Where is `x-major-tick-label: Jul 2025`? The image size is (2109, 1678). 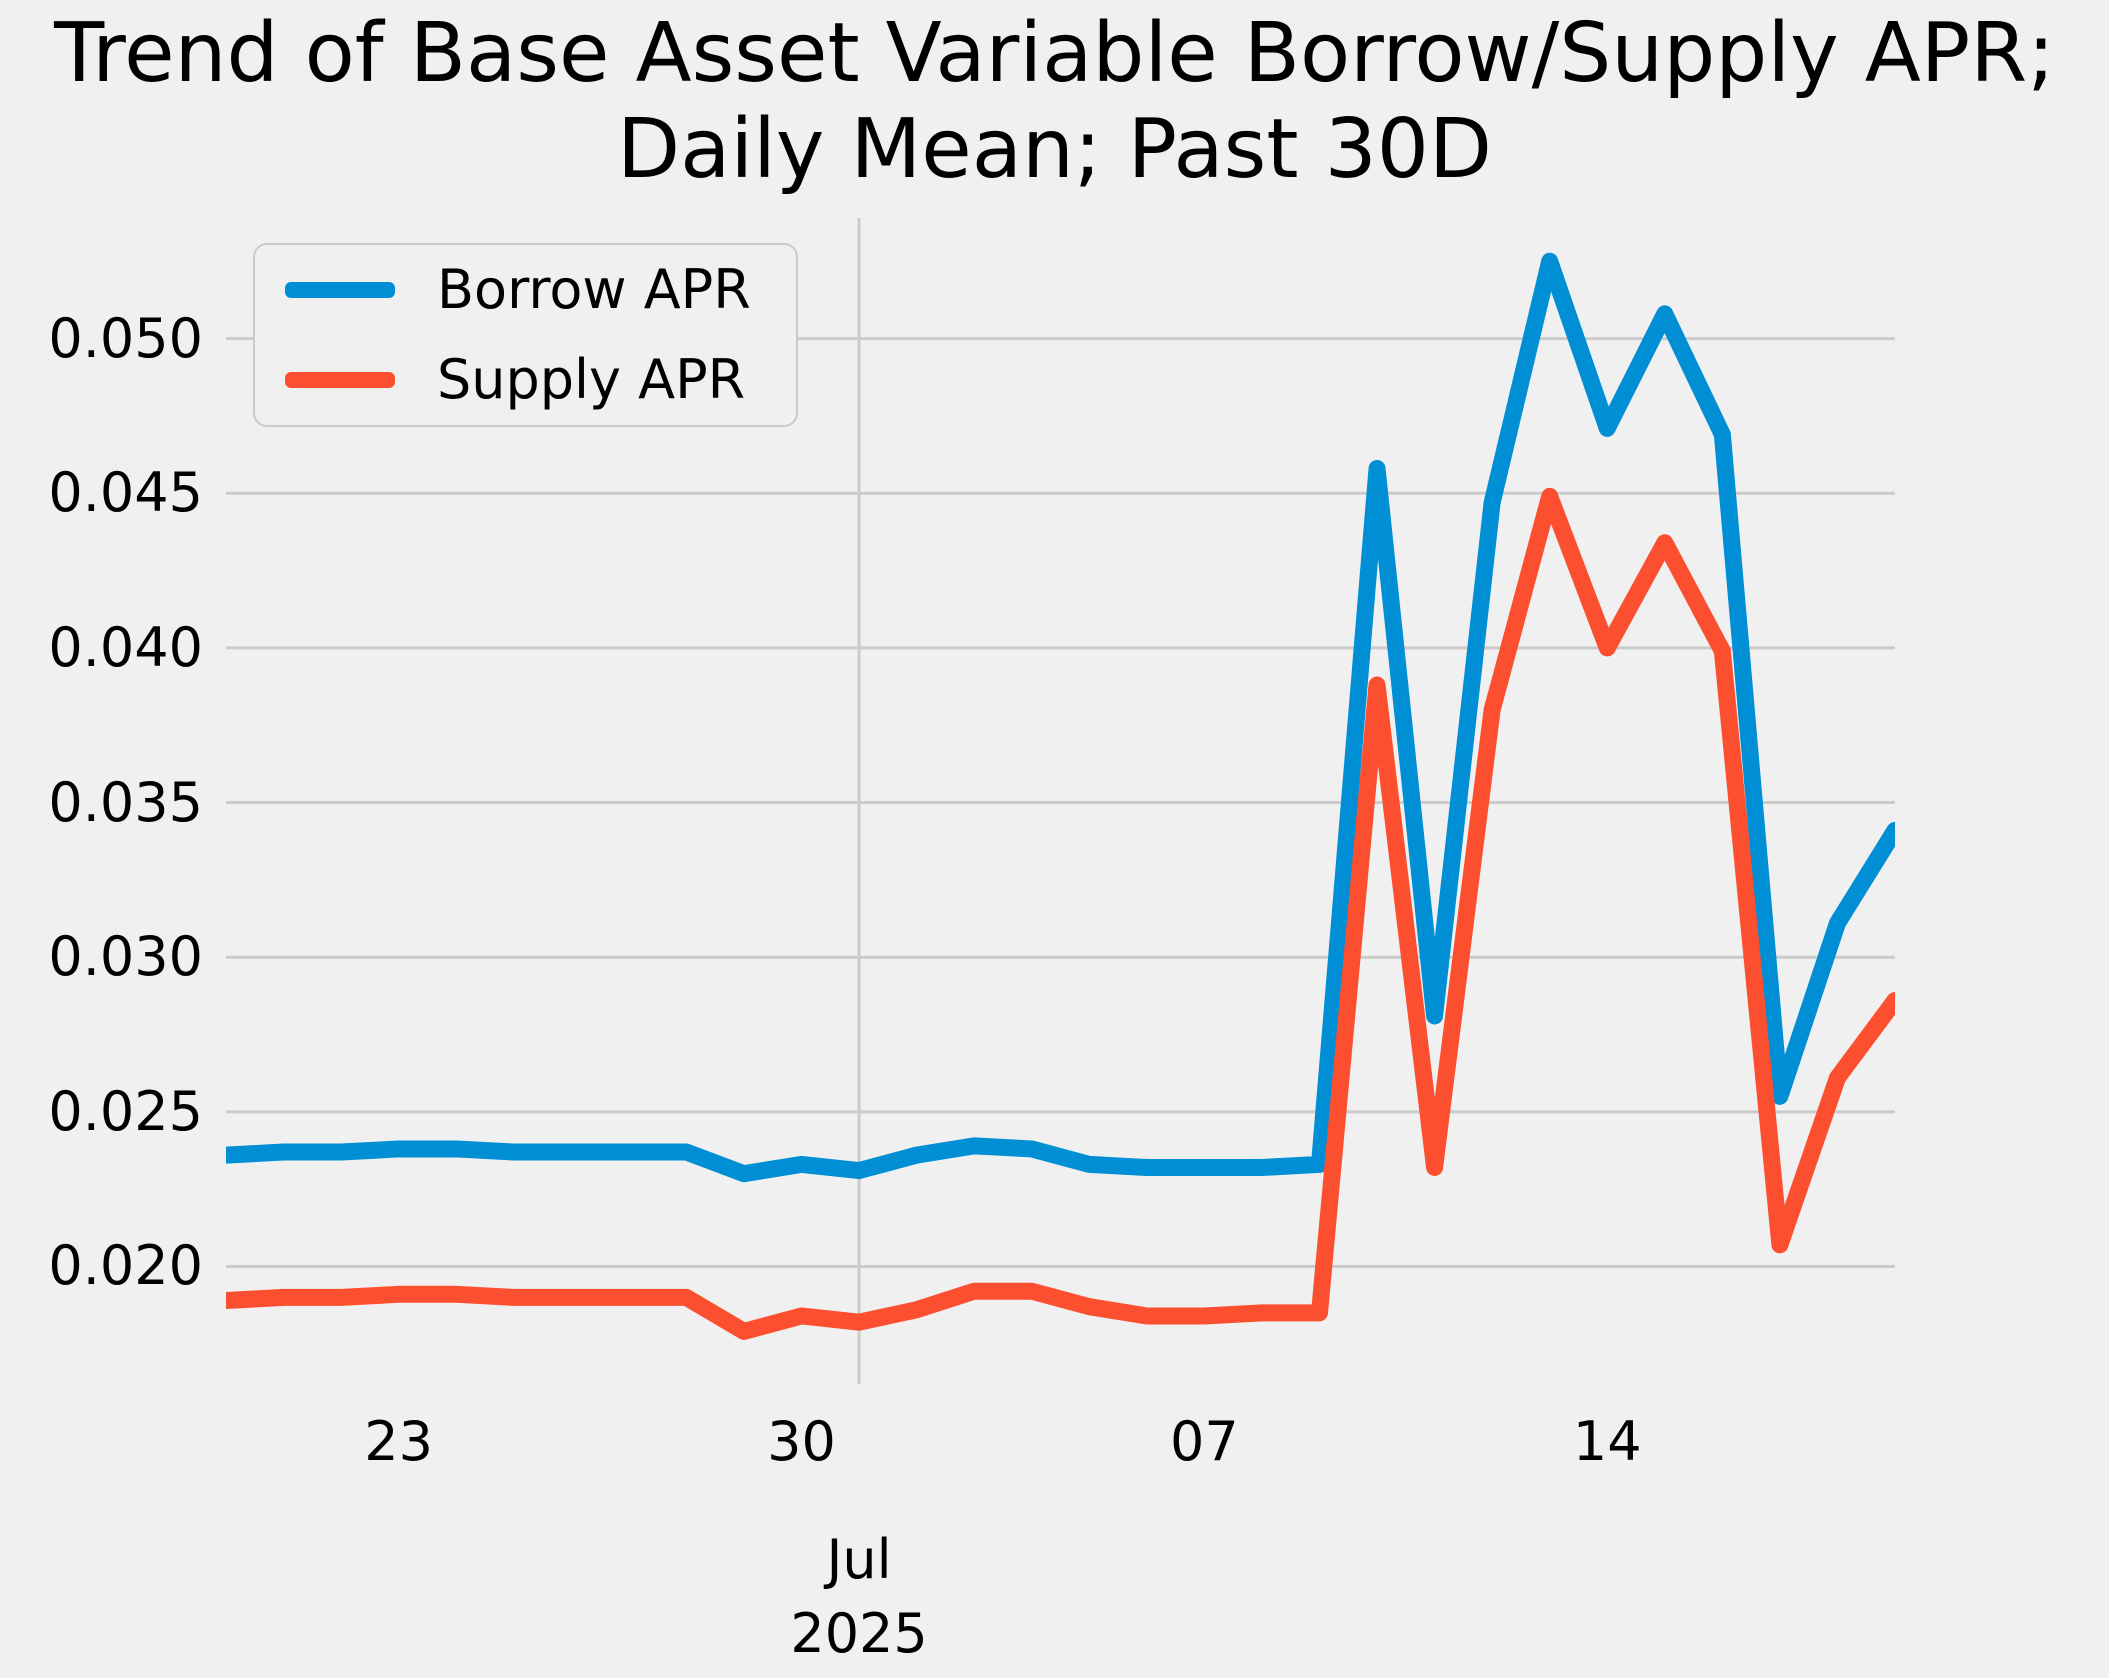
x-major-tick-label: Jul 2025 is located at coordinates (858, 1597).